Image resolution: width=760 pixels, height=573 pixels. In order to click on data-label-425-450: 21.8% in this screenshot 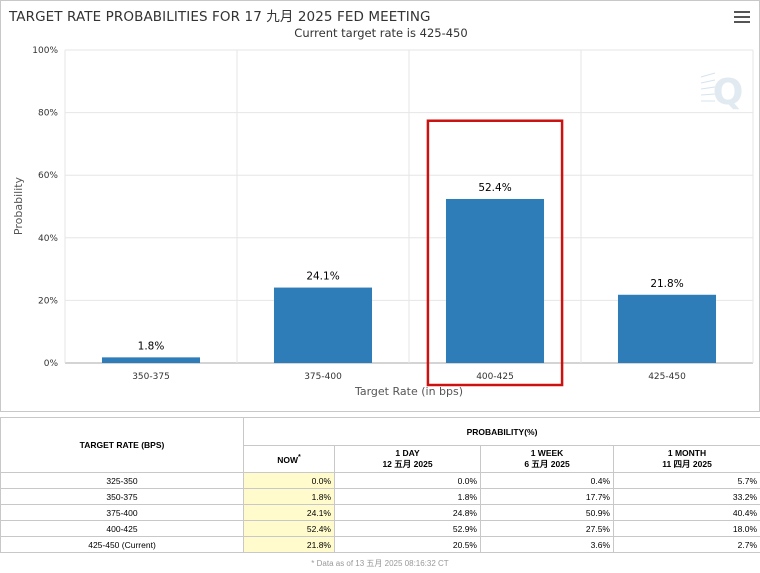, I will do `click(666, 284)`.